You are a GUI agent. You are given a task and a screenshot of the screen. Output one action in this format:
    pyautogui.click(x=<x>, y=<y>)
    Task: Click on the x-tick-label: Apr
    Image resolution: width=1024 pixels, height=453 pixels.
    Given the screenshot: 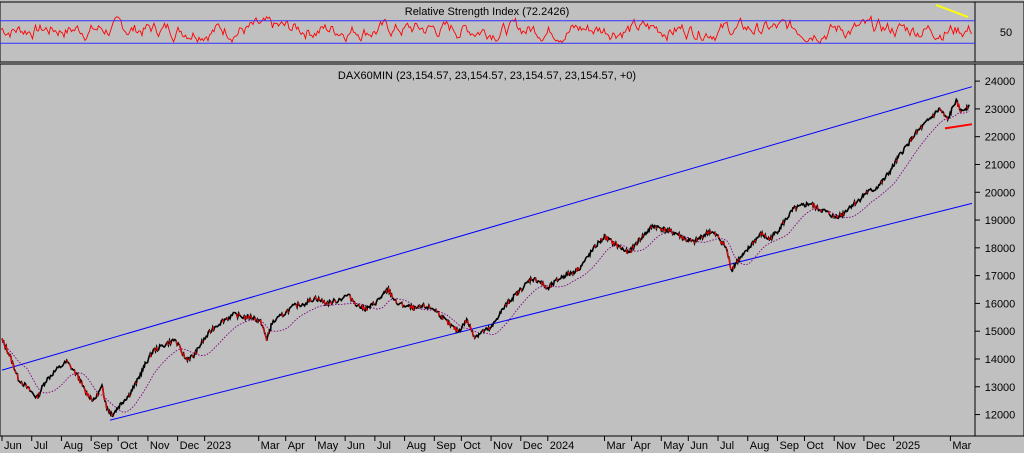 What is the action you would take?
    pyautogui.click(x=296, y=446)
    